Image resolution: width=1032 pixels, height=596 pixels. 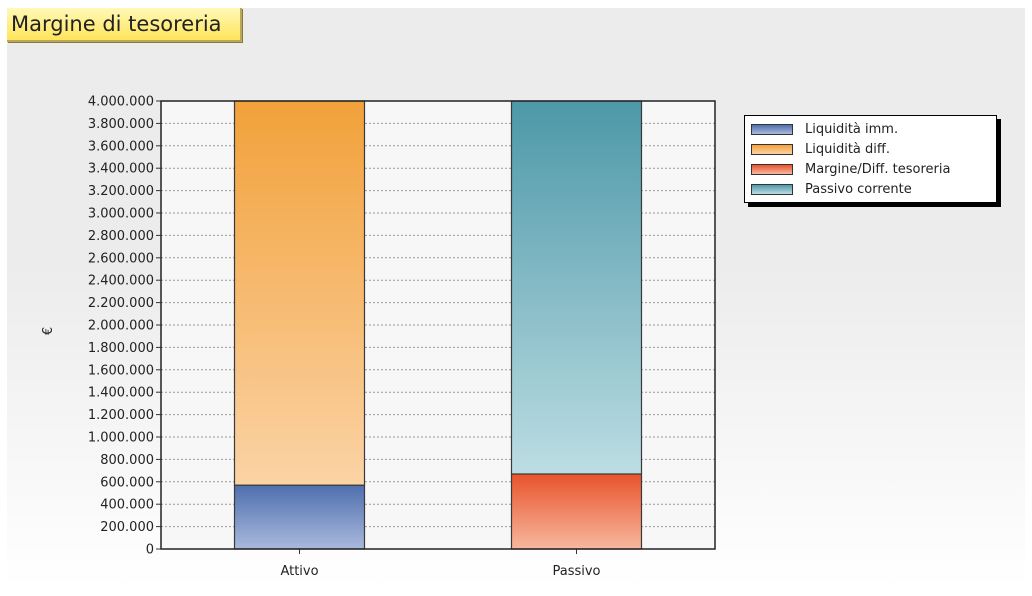 I want to click on y-tick-label: 2.800.000, so click(x=121, y=236).